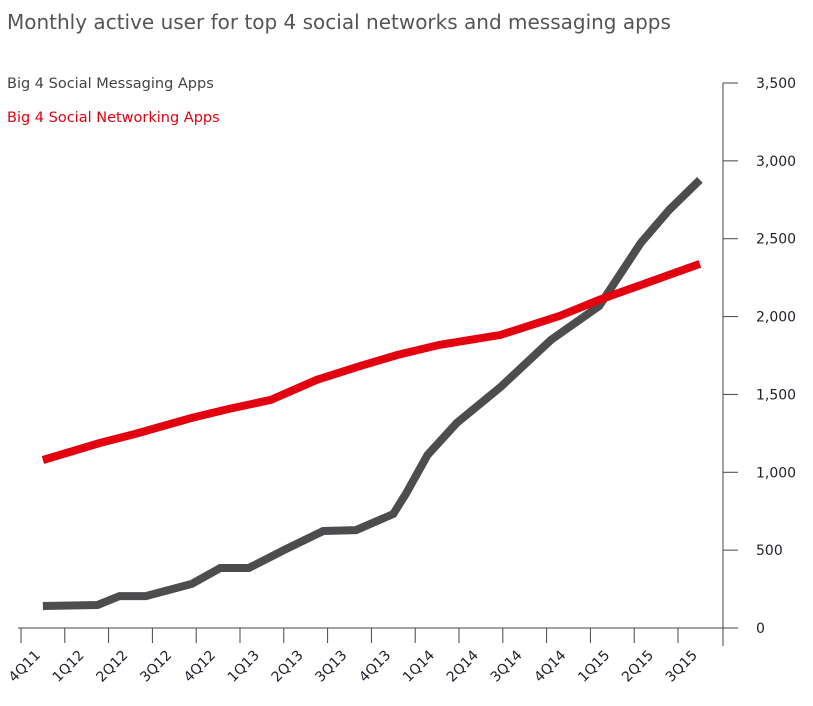  I want to click on y-tick-label: 2,000, so click(776, 318).